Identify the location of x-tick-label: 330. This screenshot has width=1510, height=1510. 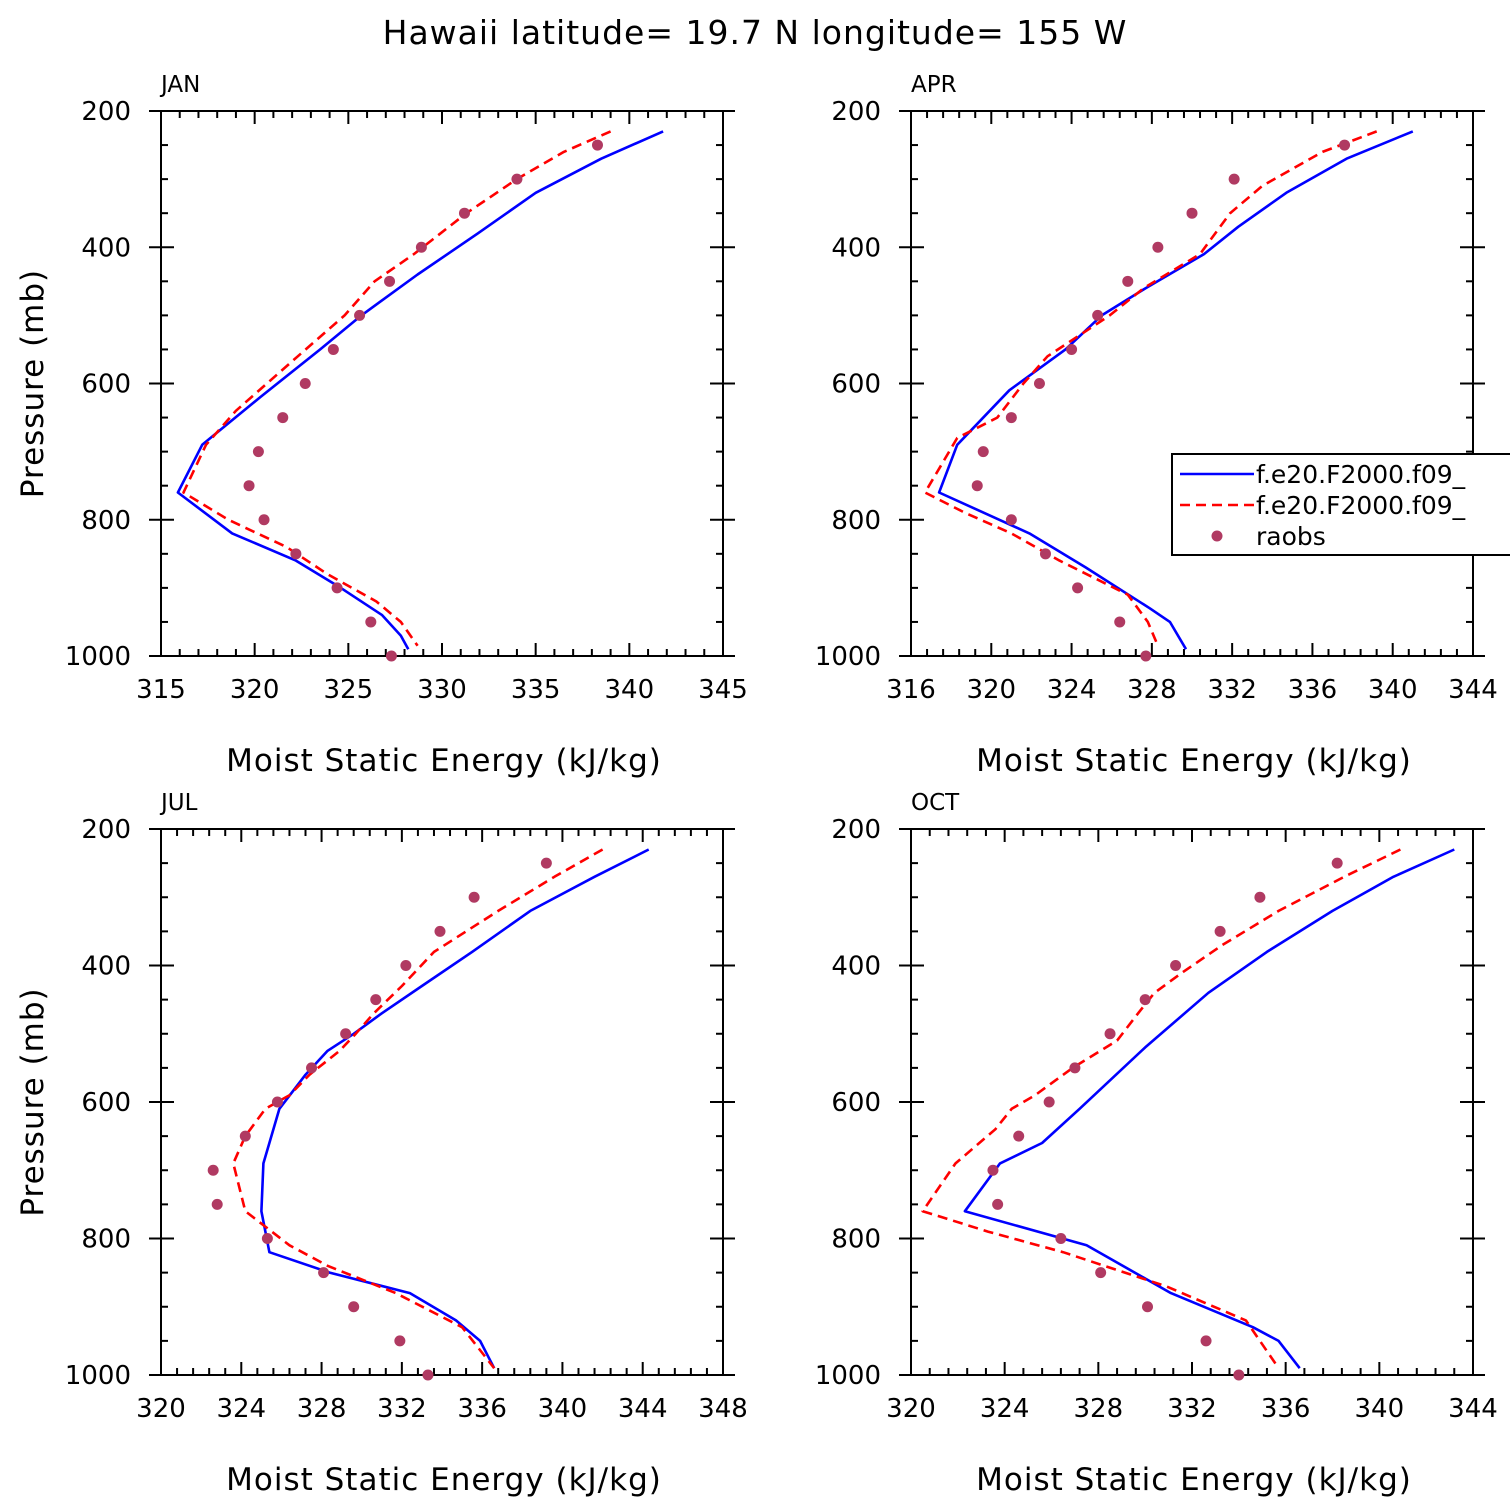
(442, 690).